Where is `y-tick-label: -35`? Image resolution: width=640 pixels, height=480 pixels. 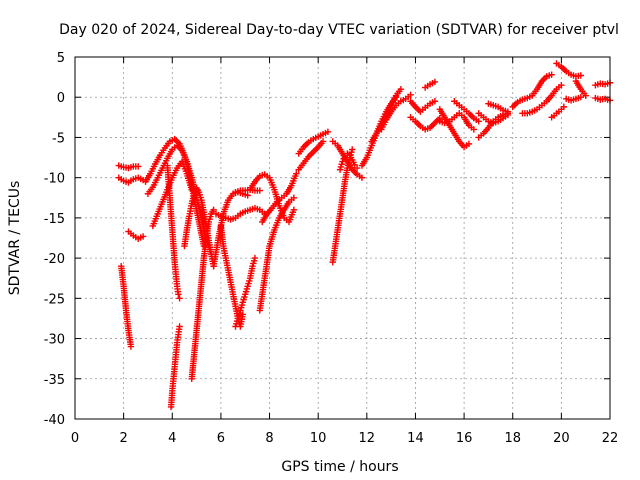 y-tick-label: -35 is located at coordinates (54, 380).